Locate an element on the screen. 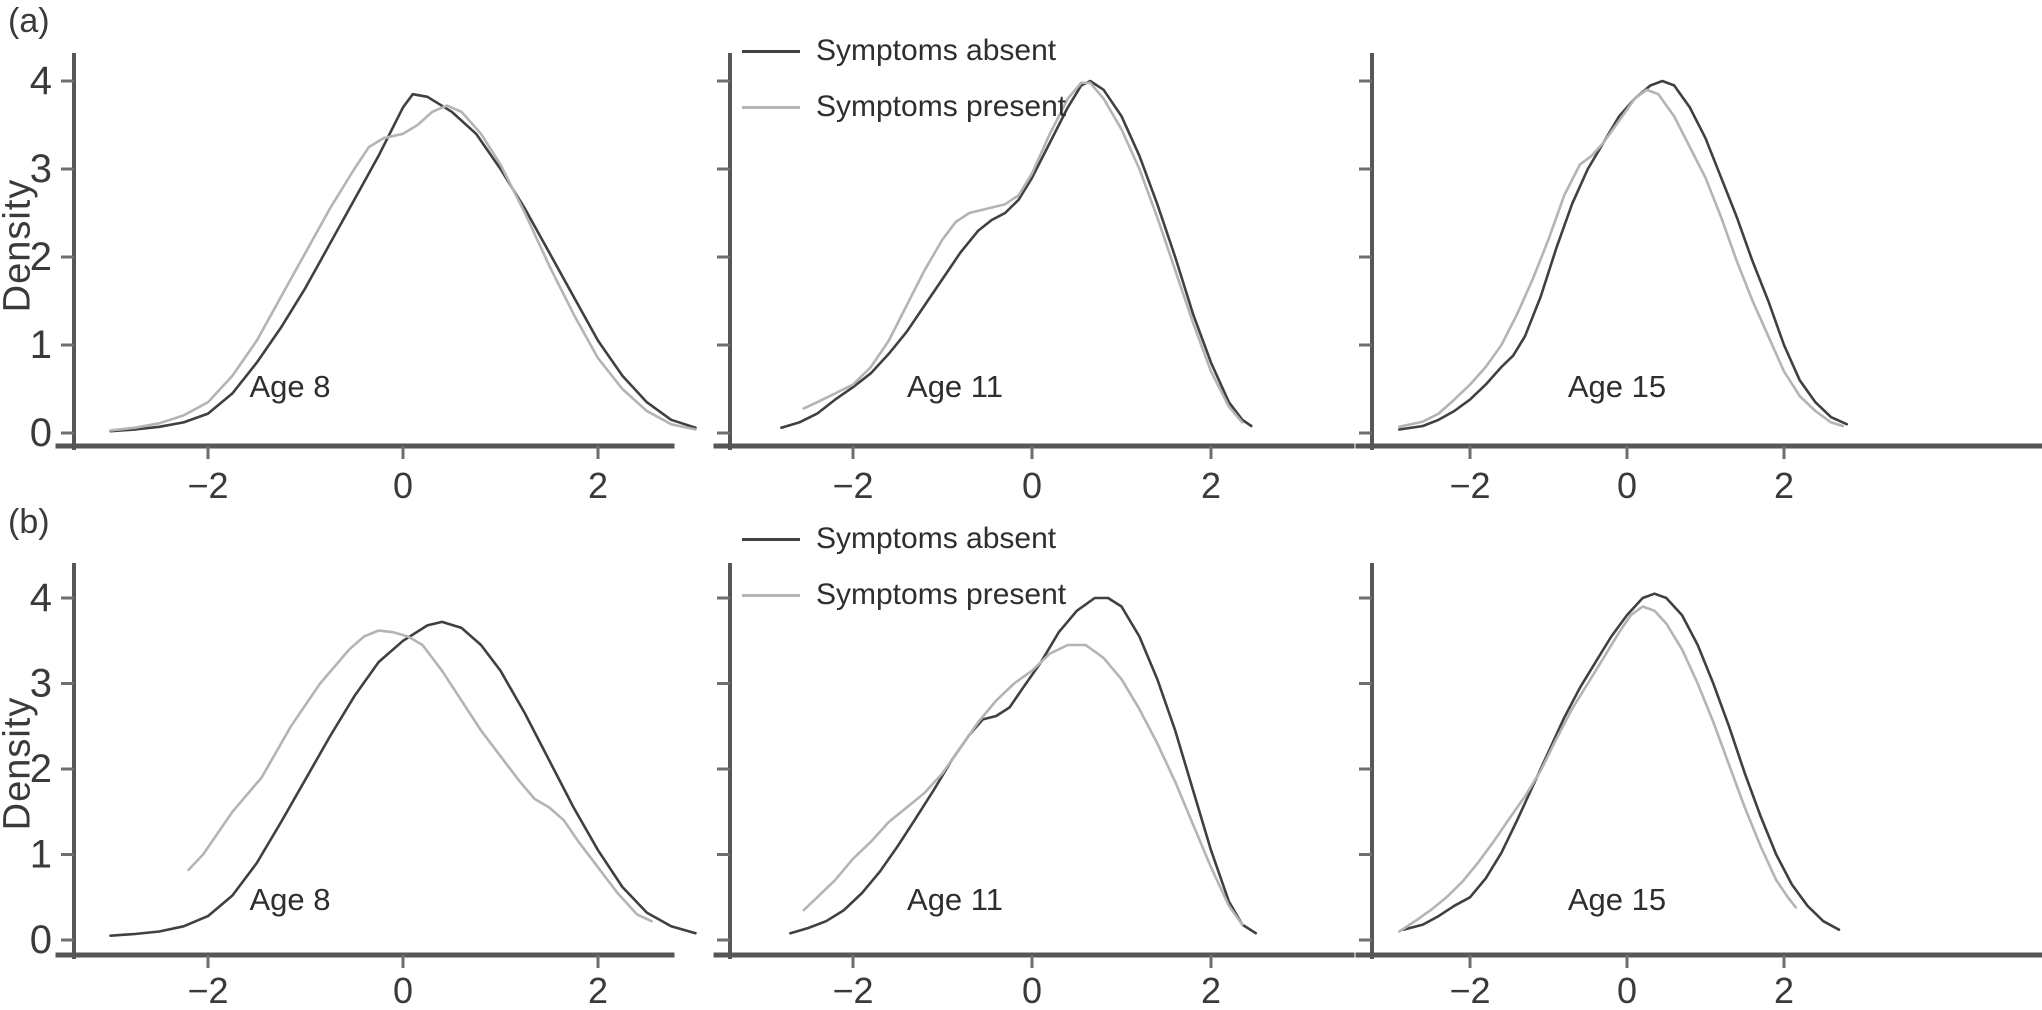 The image size is (2042, 1010). legend-panel-a: Symptoms absent Symptoms present is located at coordinates (904, 79).